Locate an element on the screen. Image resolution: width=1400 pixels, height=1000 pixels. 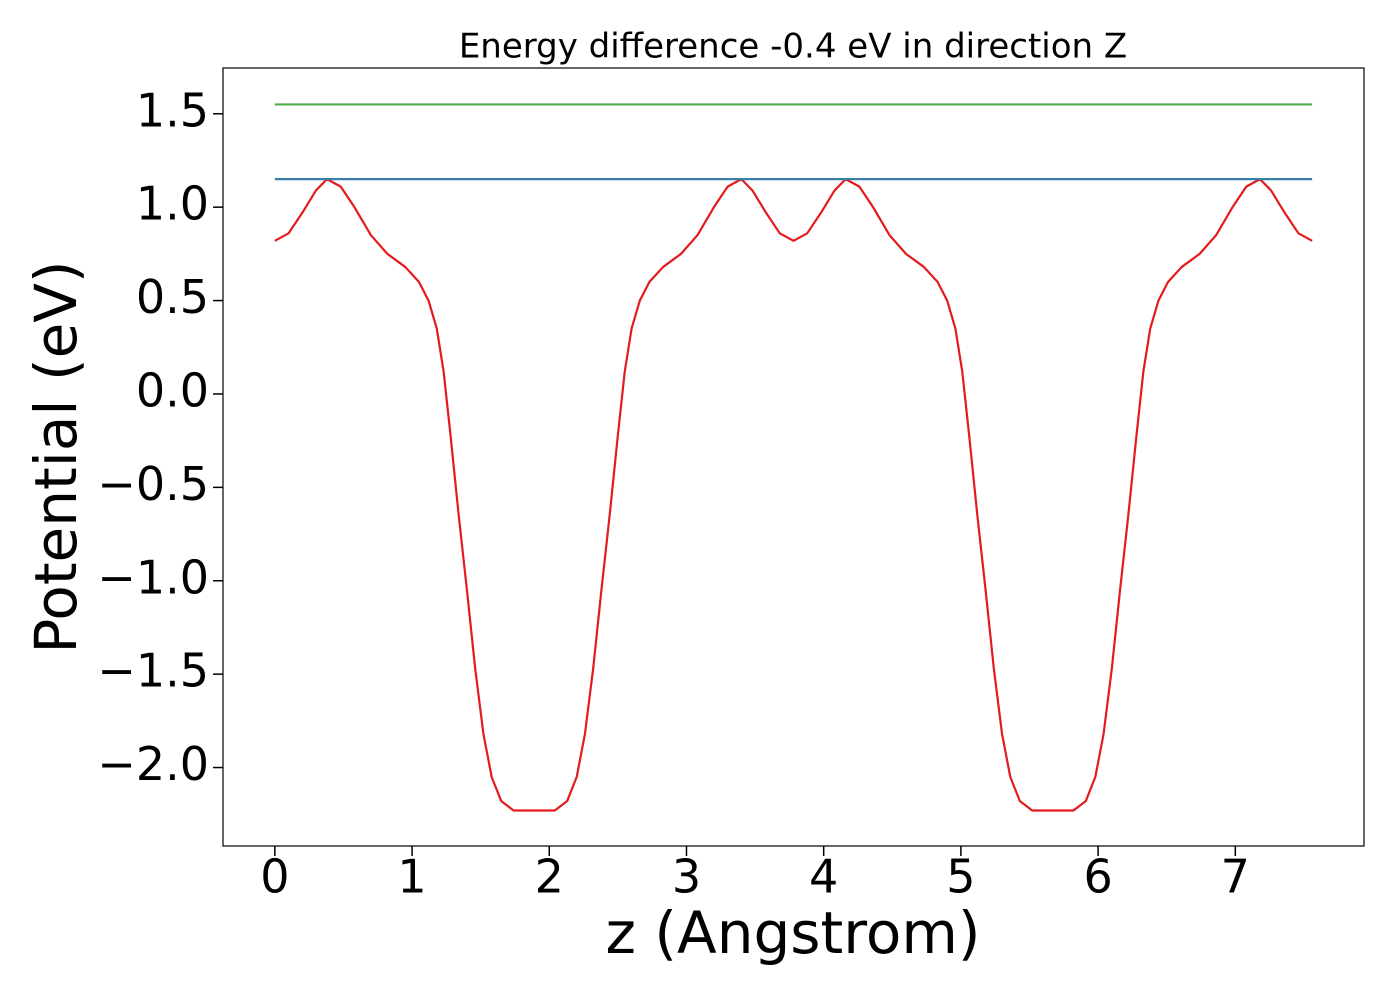
x-axis-label: z (Angstrom) is located at coordinates (793, 933).